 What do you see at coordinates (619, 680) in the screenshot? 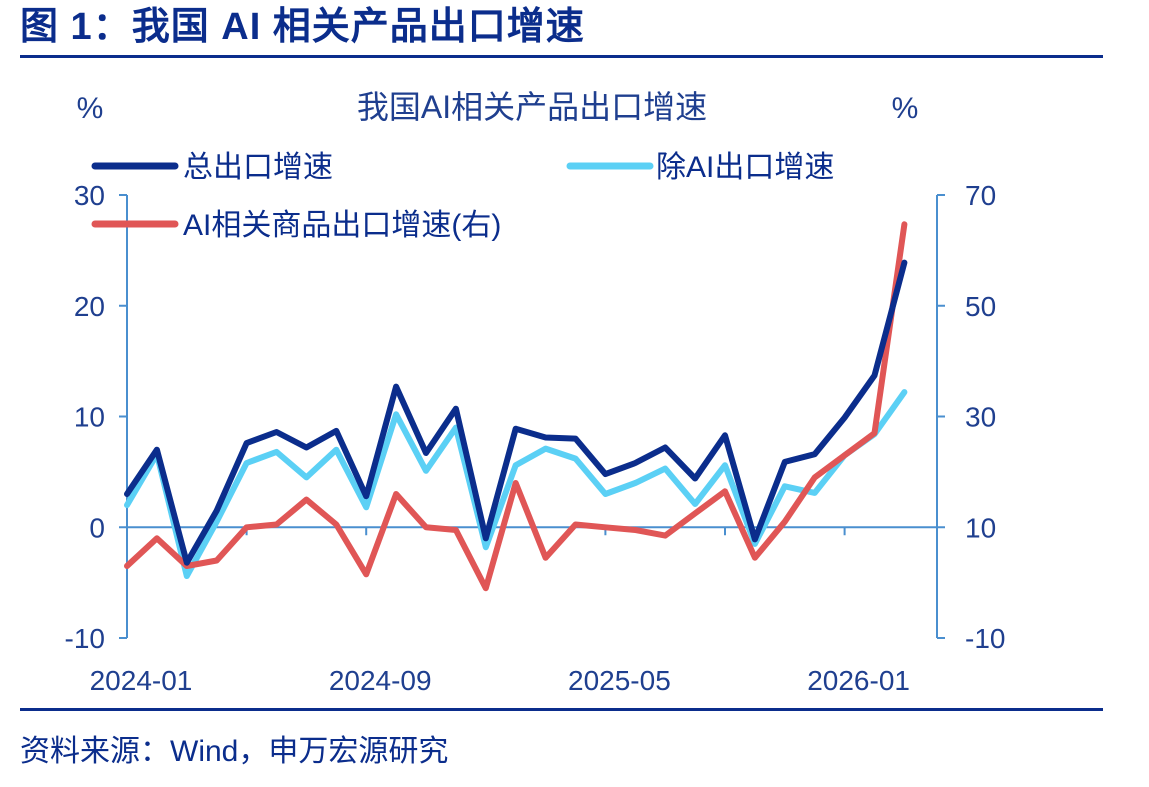
I see `x-tick-label: 2025-05` at bounding box center [619, 680].